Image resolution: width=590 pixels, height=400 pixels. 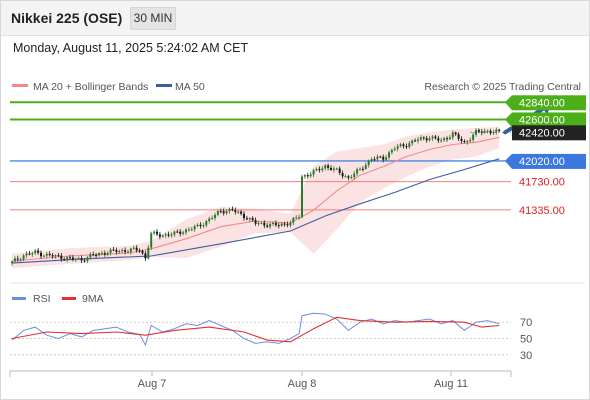 What do you see at coordinates (260, 380) in the screenshot?
I see `x-axis: Aug 7 Aug 8 Aug 11` at bounding box center [260, 380].